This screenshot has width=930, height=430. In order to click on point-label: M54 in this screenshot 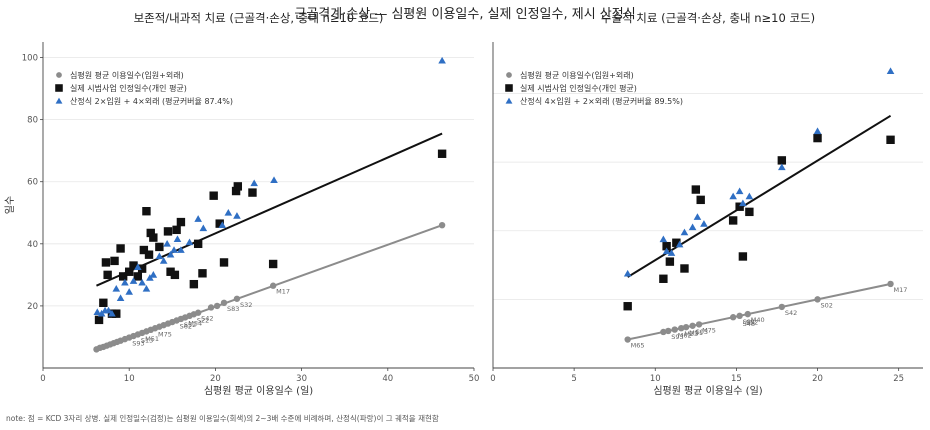, I will do `click(195, 323)`.